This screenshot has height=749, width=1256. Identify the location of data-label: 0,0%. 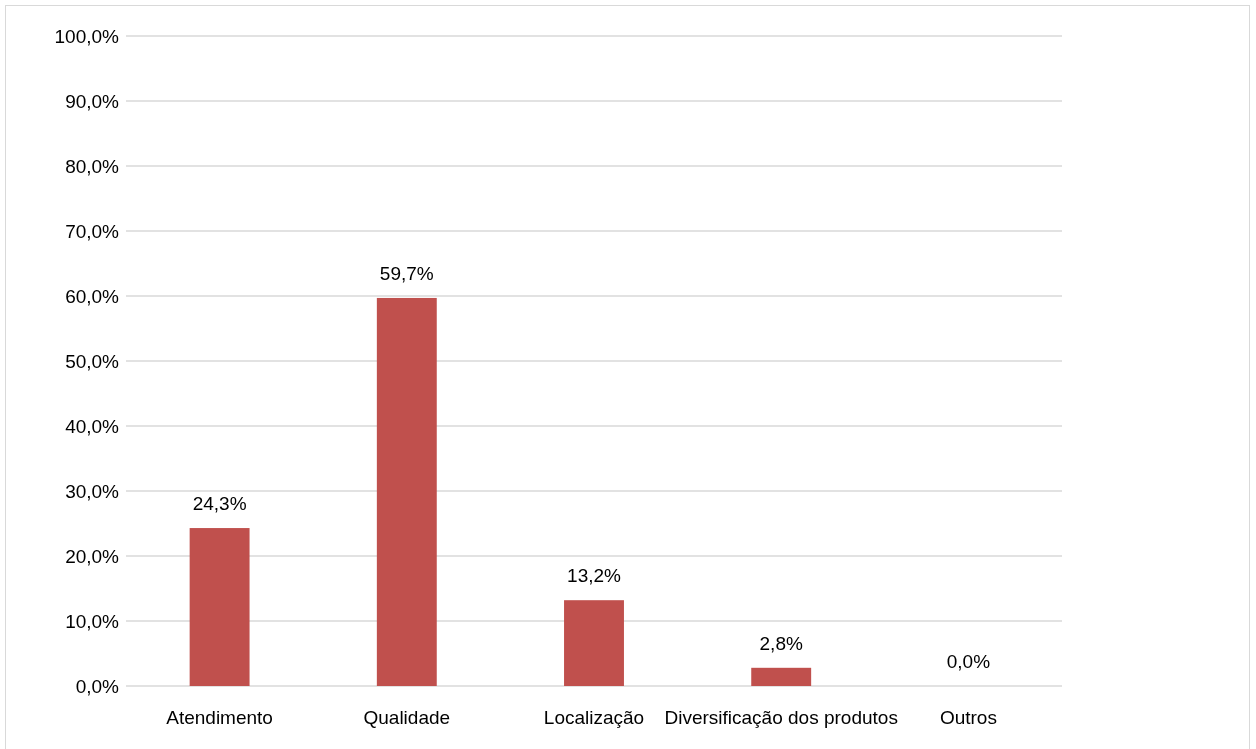
(968, 661).